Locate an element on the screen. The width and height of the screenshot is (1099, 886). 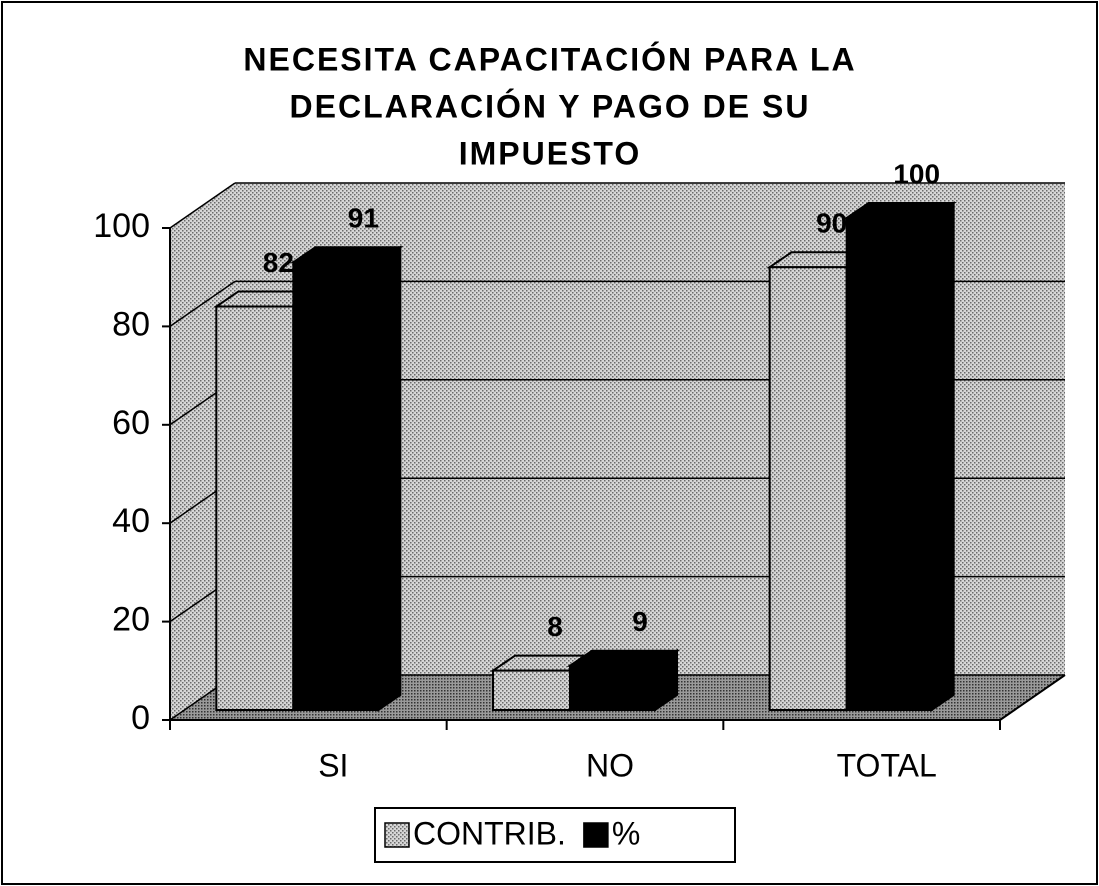
value-label: 90 is located at coordinates (831, 223).